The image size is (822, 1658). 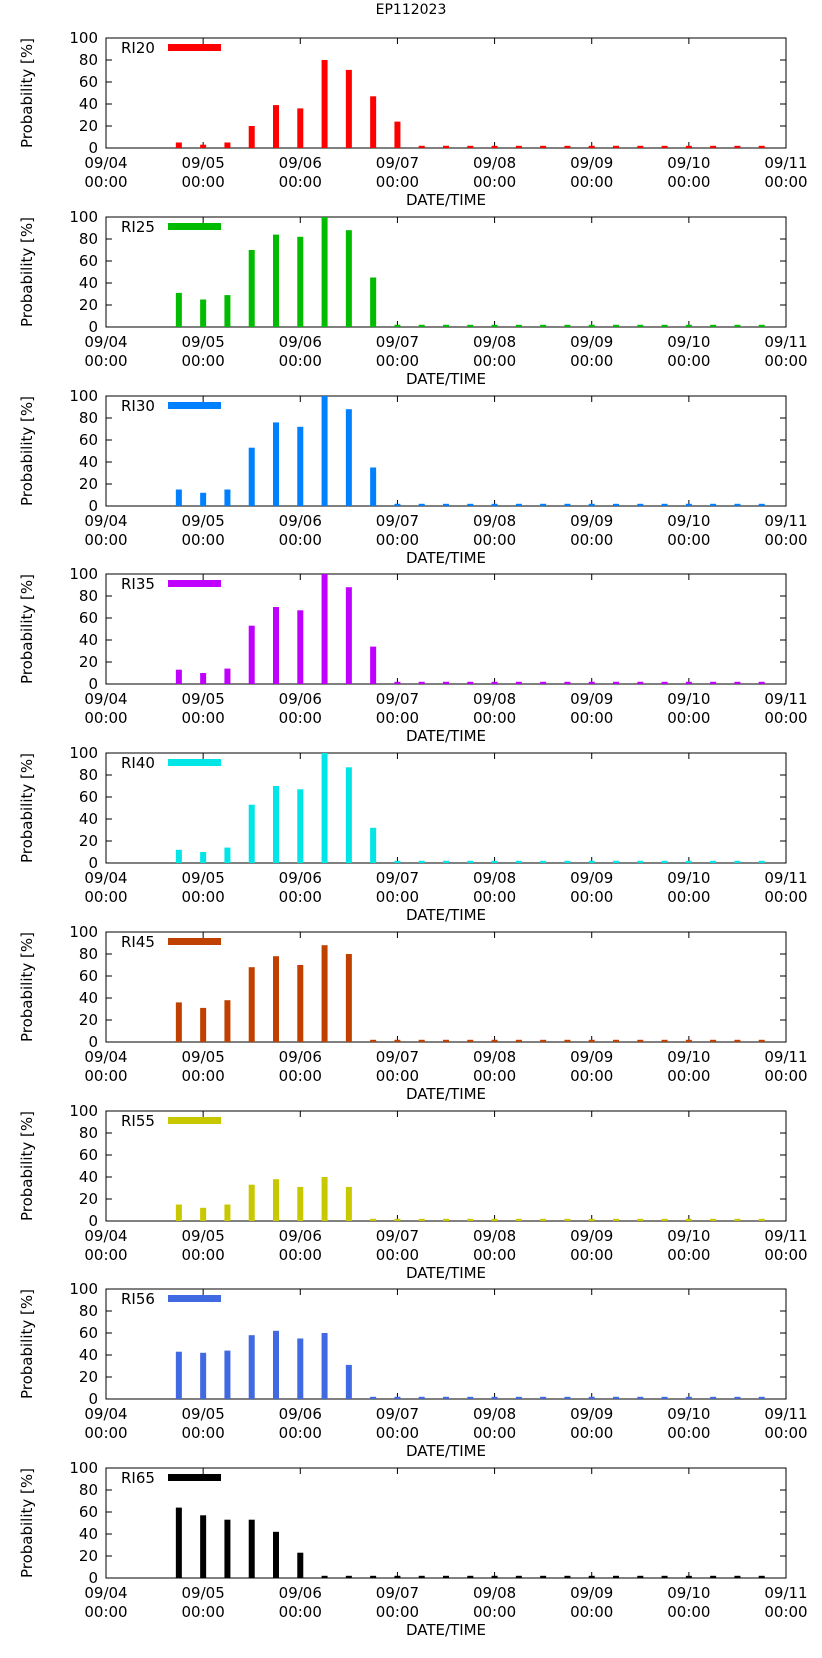 What do you see at coordinates (88, 618) in the screenshot?
I see `y-tick-label: 60` at bounding box center [88, 618].